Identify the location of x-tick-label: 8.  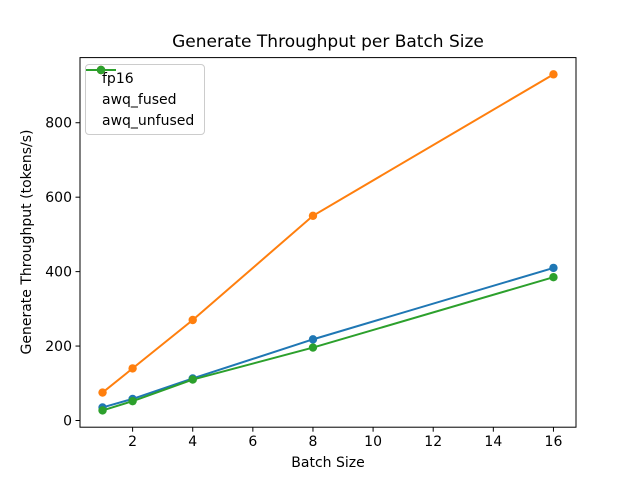
(313, 442).